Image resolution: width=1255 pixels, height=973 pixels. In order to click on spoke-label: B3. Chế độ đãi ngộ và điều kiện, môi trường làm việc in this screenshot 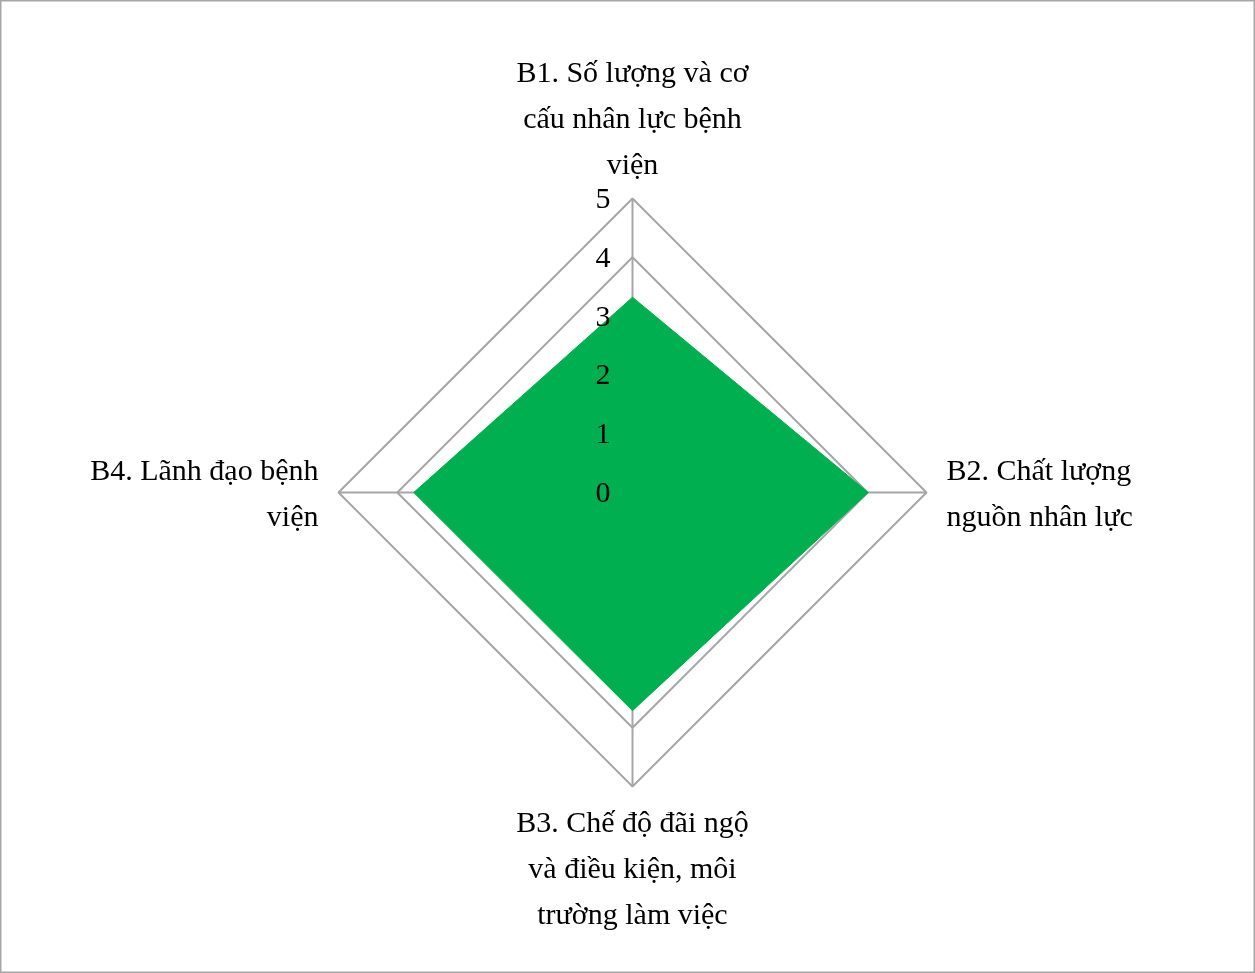, I will do `click(632, 867)`.